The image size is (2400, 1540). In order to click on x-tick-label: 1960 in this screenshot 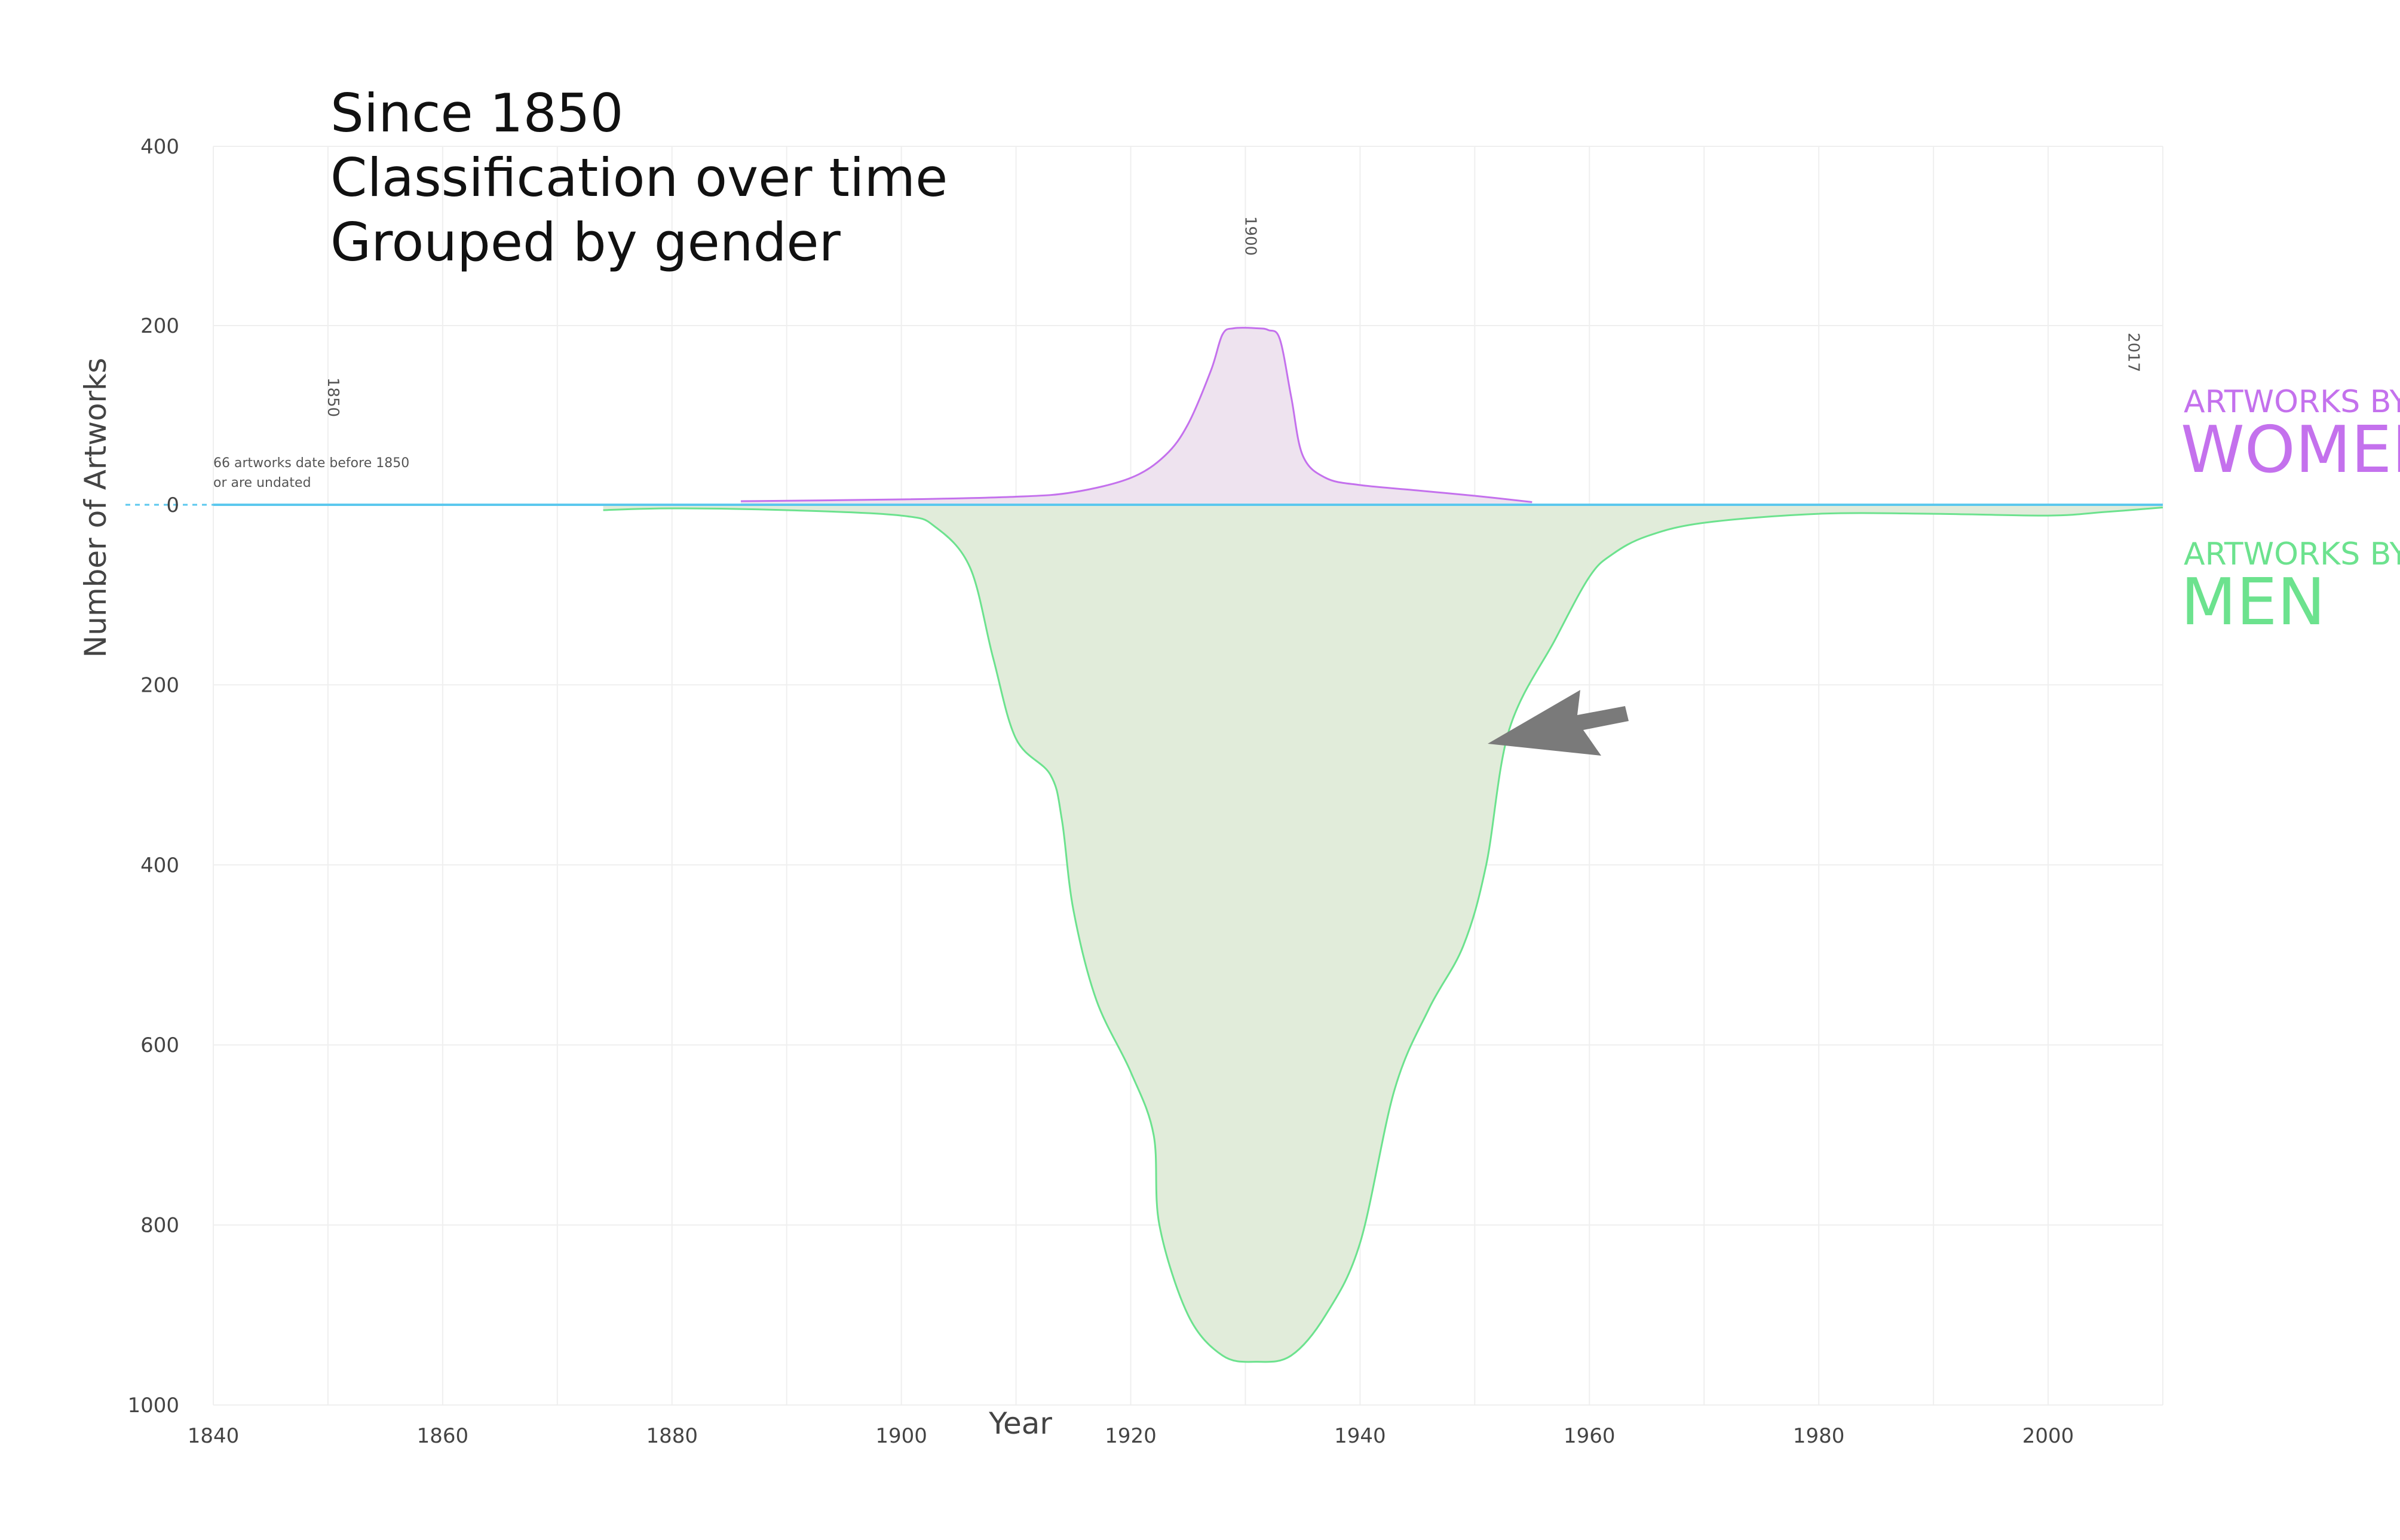, I will do `click(1590, 1436)`.